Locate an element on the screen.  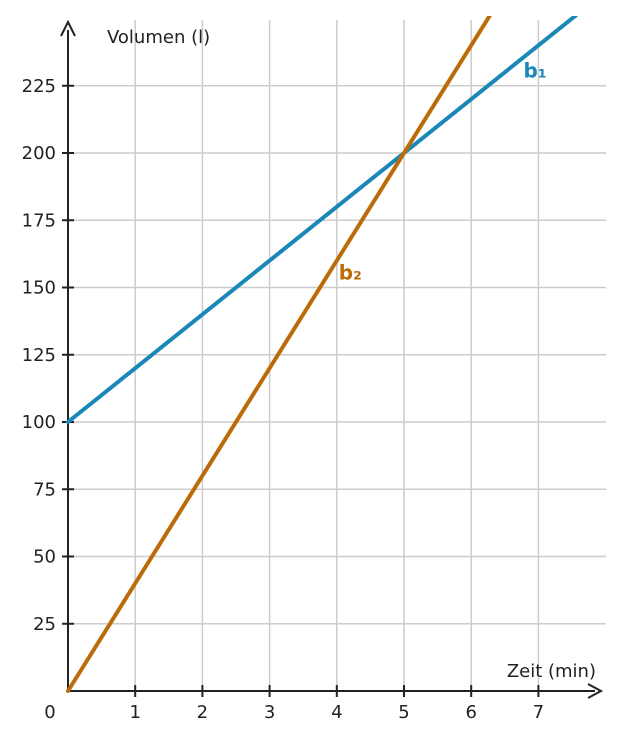
y-tick-label: 200 is located at coordinates (39, 153).